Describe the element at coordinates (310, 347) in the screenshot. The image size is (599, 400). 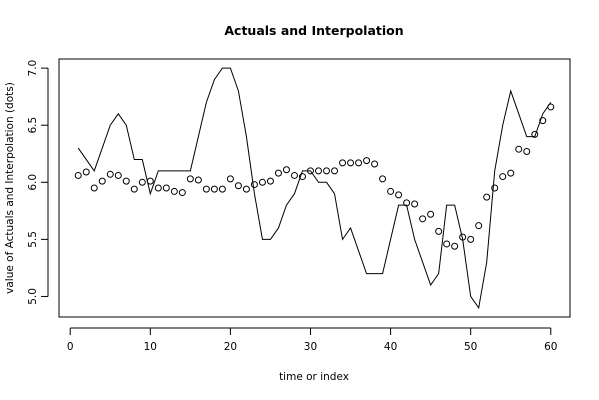
I see `x-tick-label: 30` at that location.